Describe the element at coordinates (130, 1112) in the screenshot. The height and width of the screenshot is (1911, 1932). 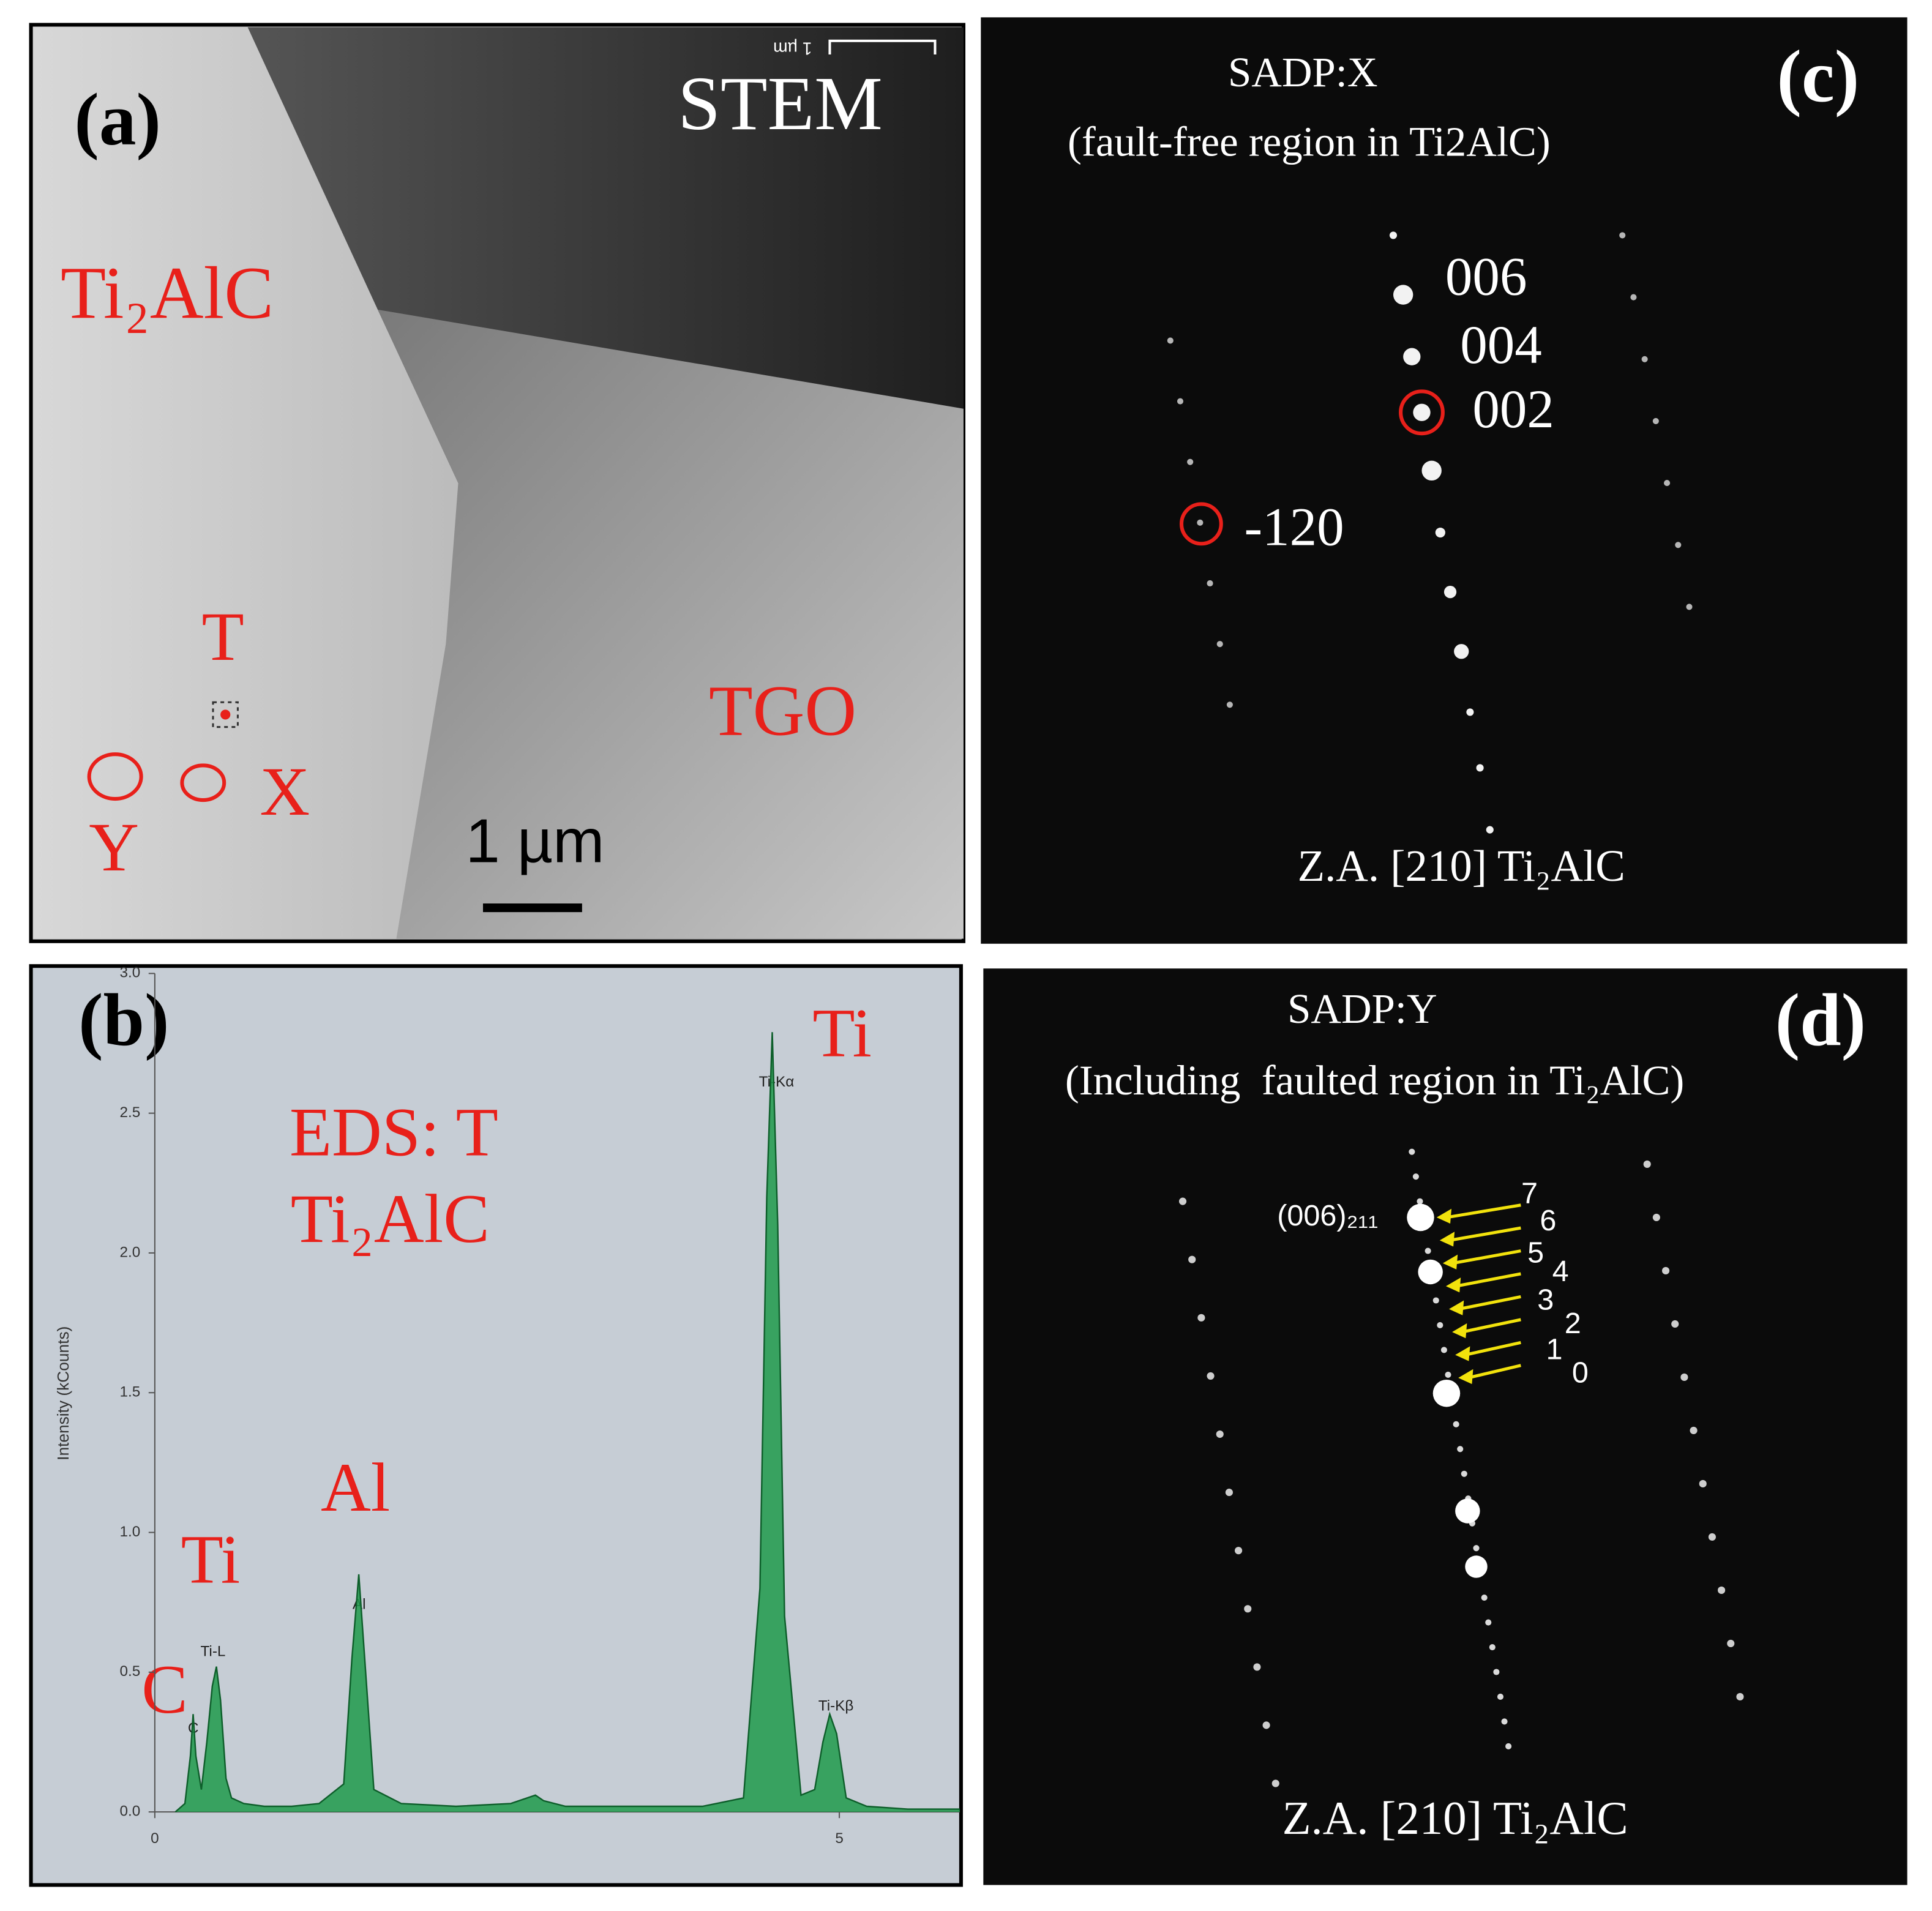
I see `y-tick-label: 2.5` at that location.